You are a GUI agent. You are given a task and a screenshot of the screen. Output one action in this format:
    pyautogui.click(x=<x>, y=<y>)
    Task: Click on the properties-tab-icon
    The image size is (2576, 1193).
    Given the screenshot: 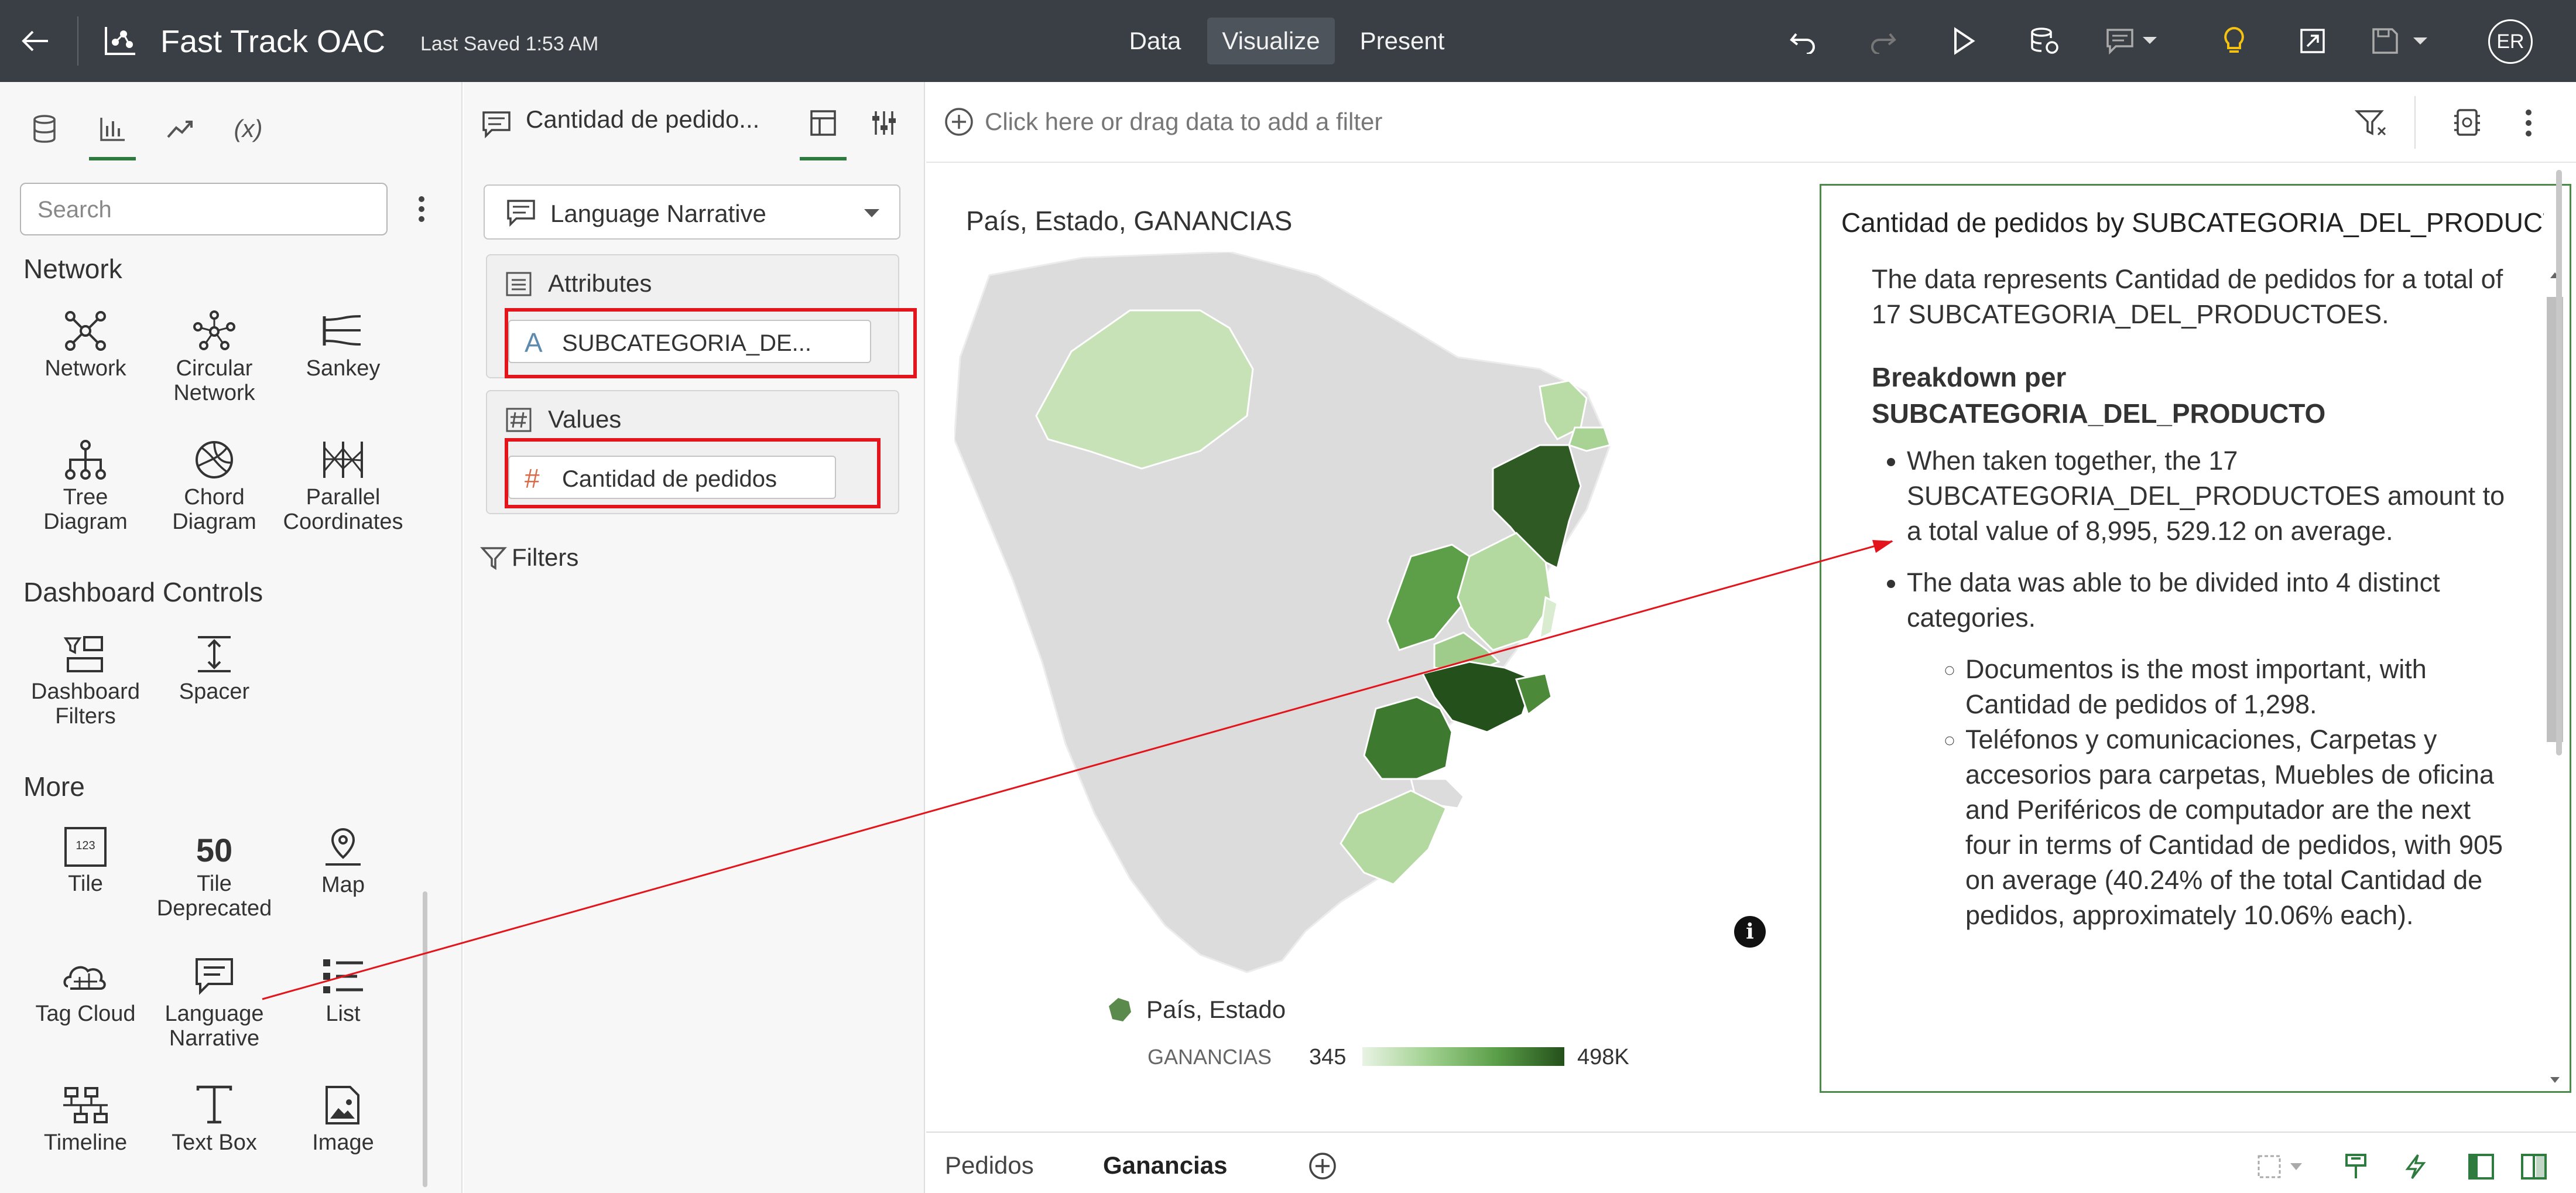 What is the action you would take?
    pyautogui.click(x=884, y=123)
    